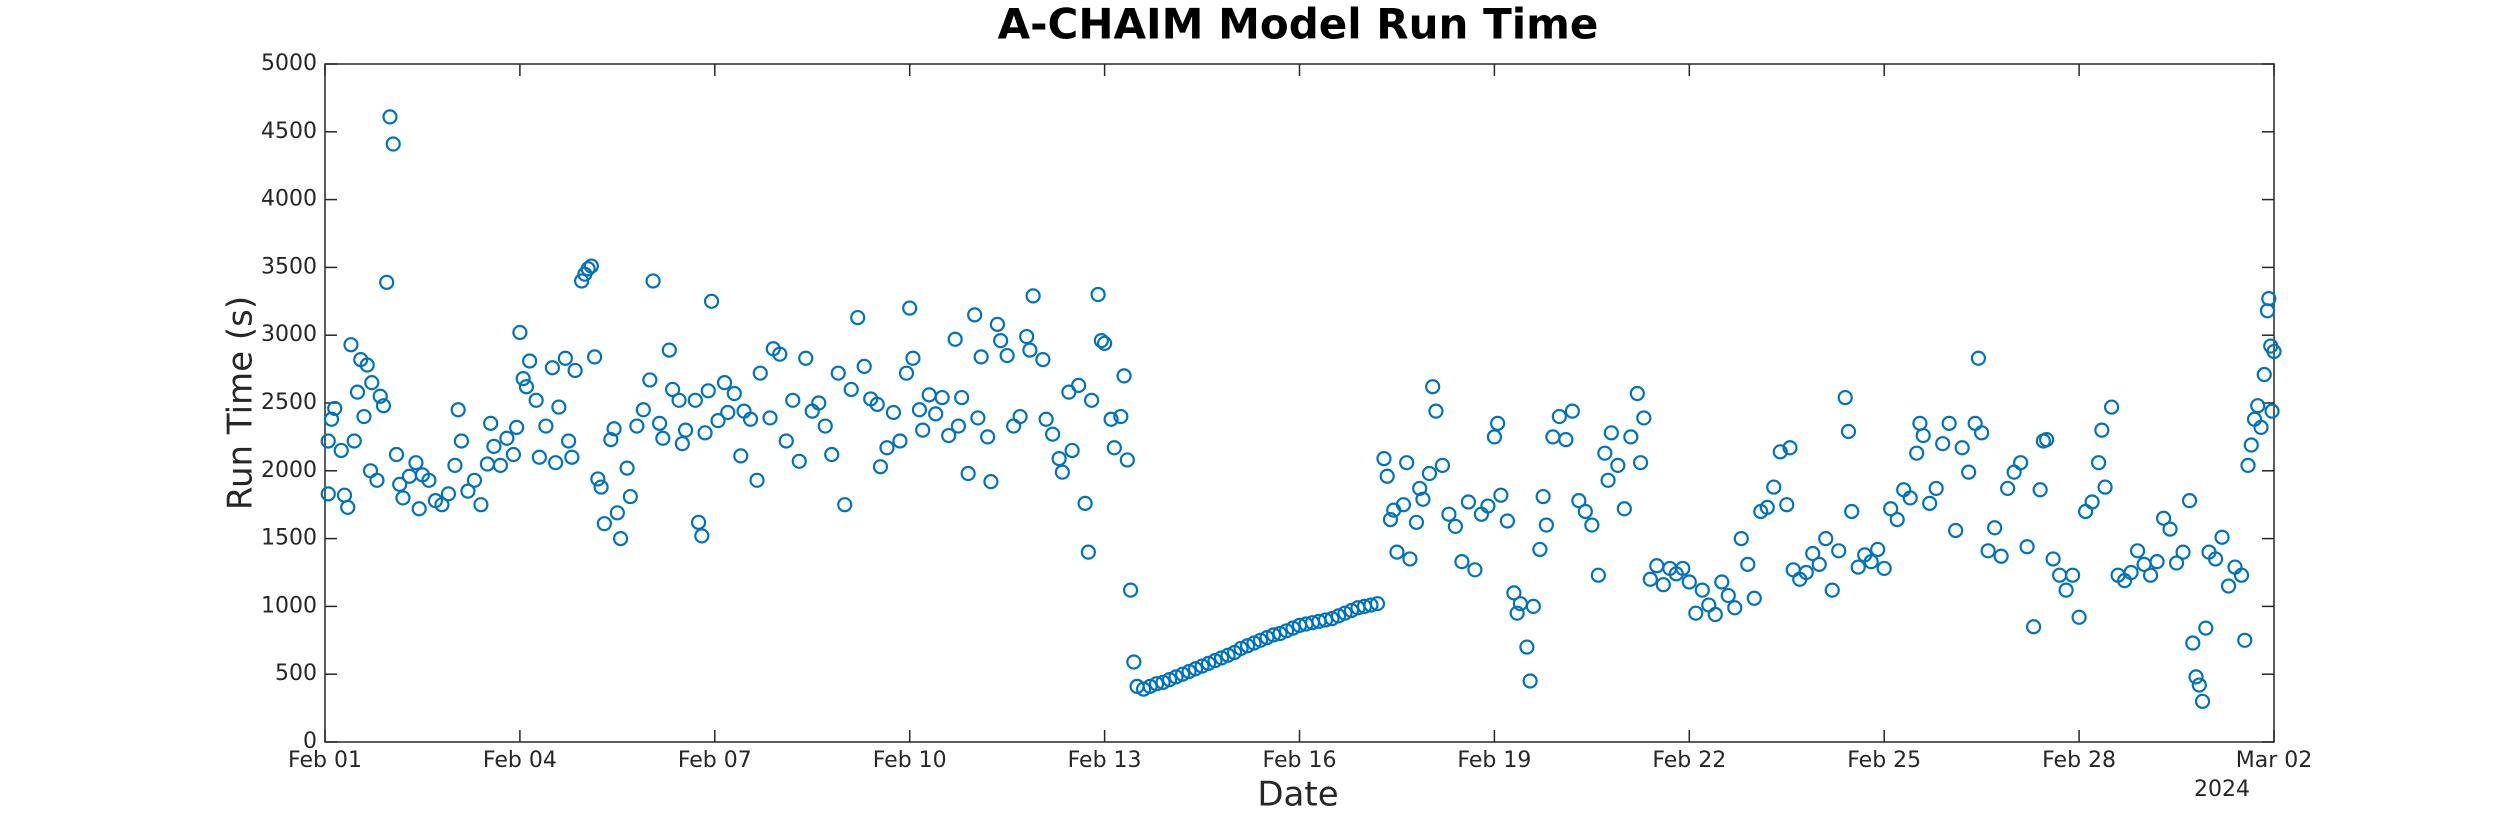 The height and width of the screenshot is (837, 2500). What do you see at coordinates (289, 199) in the screenshot?
I see `y-tick-label: 4000` at bounding box center [289, 199].